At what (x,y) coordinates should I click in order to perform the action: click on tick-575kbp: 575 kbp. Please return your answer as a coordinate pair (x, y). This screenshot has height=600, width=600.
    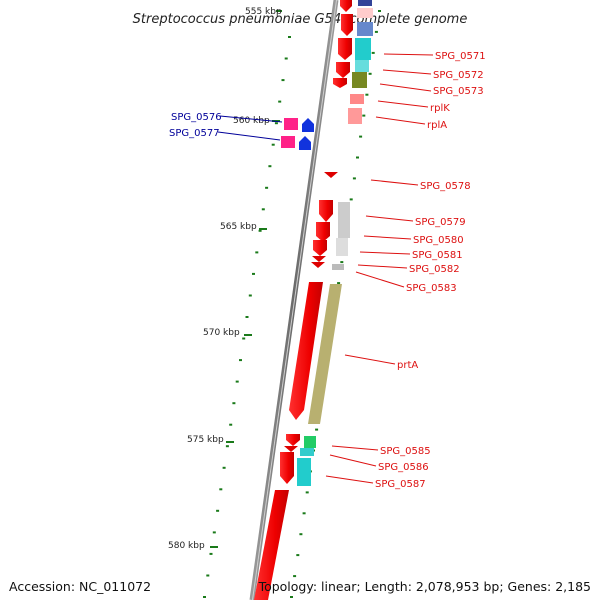
    Looking at the image, I should click on (210, 440).